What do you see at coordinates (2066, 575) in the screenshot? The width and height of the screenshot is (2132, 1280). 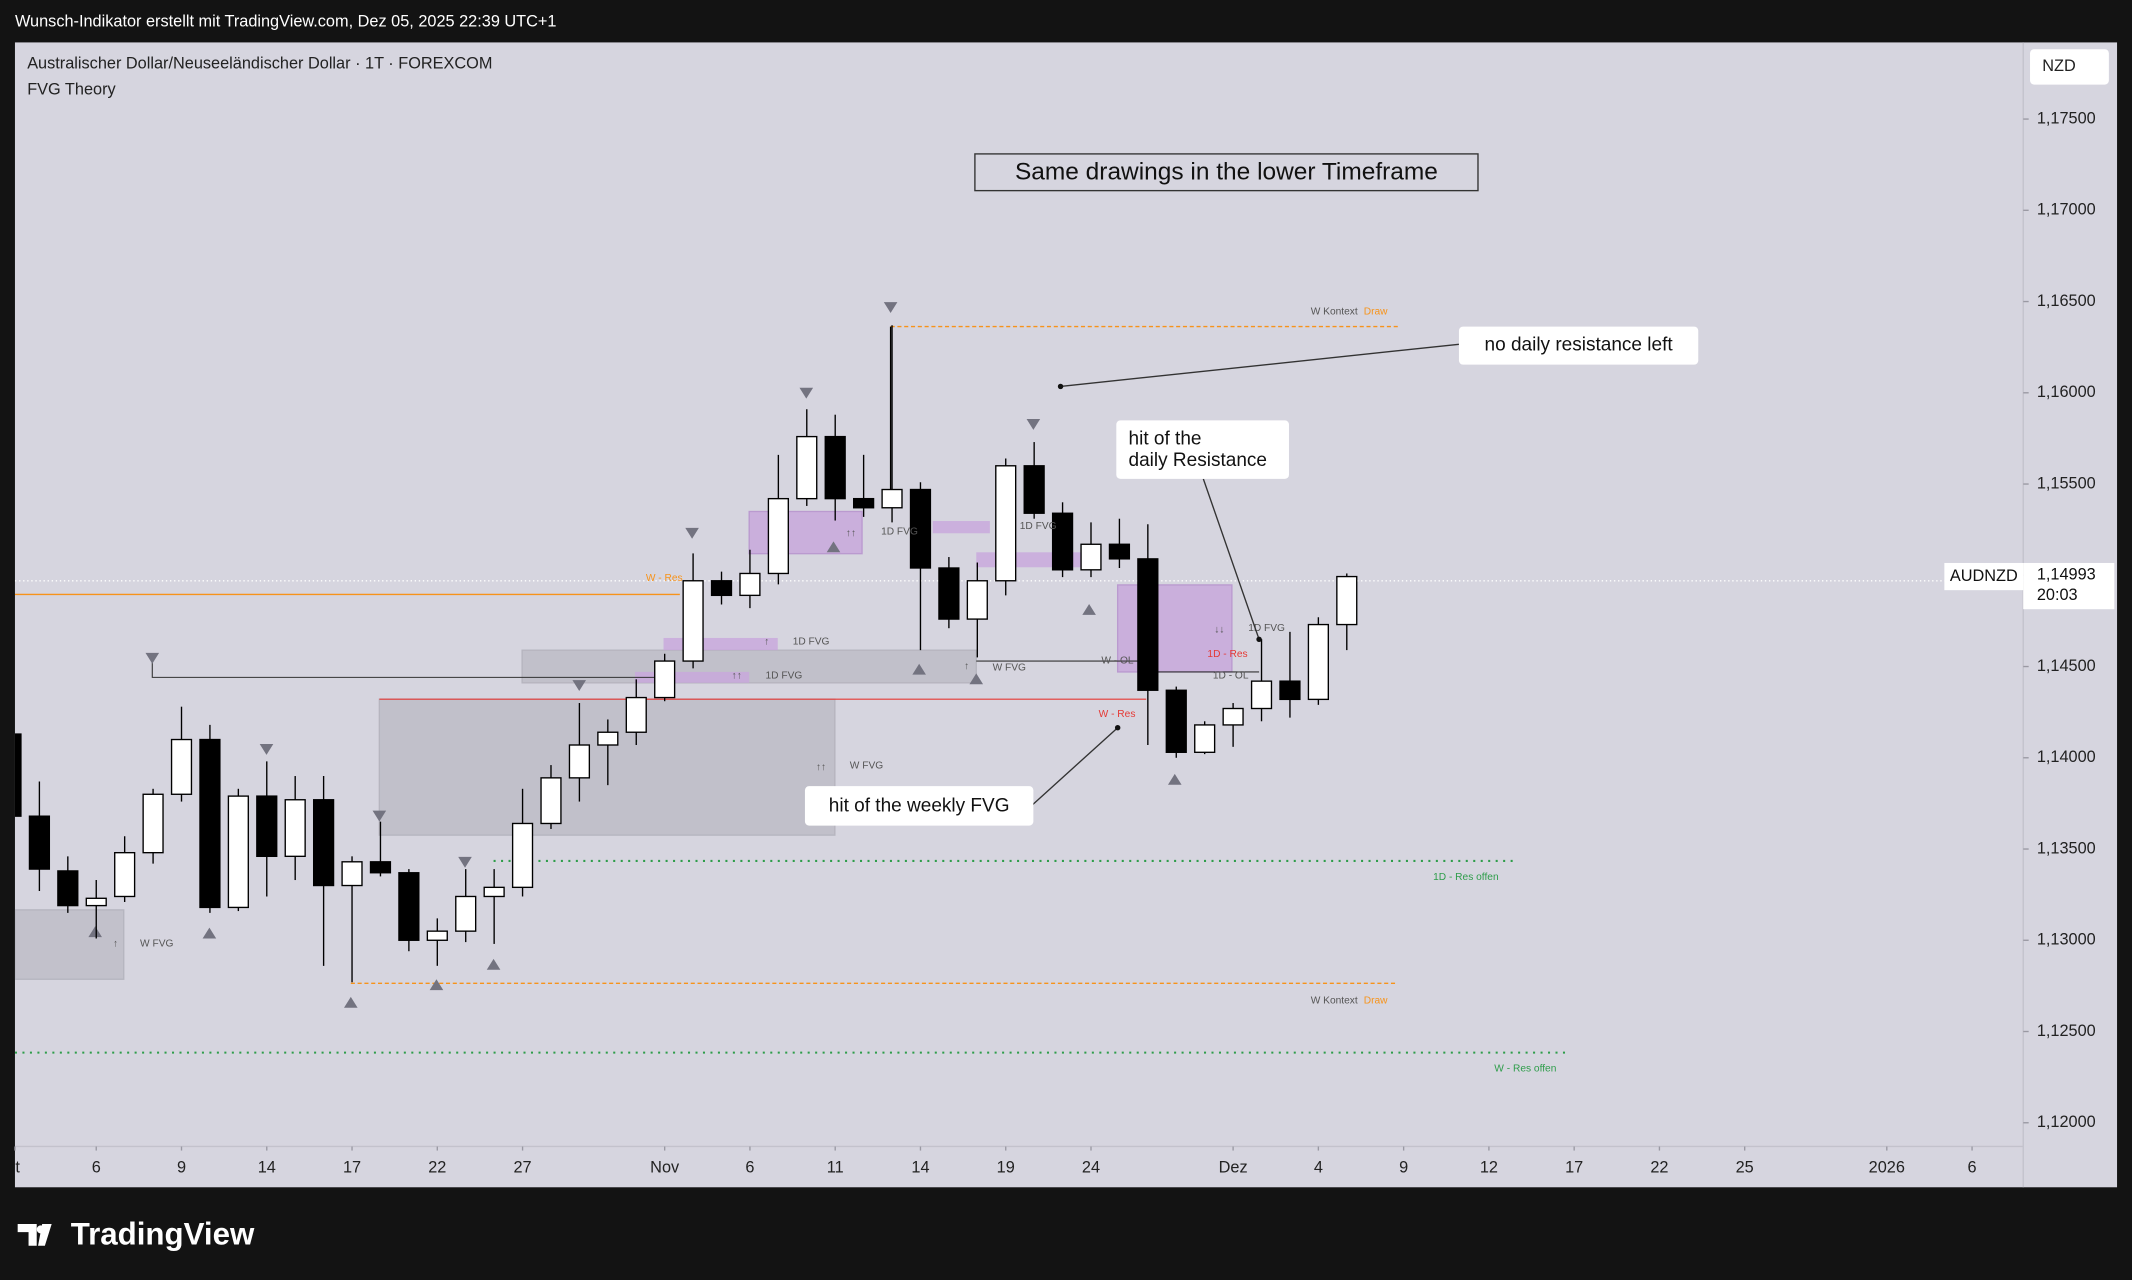 I see `last-price-label: 1,14993` at bounding box center [2066, 575].